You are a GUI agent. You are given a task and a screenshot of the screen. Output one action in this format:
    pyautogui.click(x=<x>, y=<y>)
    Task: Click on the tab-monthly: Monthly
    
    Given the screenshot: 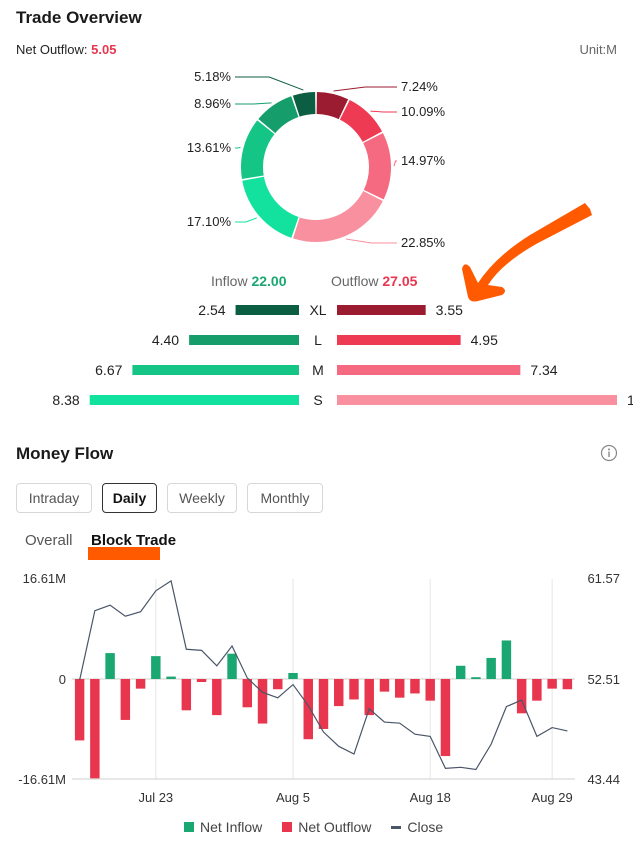 What is the action you would take?
    pyautogui.click(x=285, y=498)
    